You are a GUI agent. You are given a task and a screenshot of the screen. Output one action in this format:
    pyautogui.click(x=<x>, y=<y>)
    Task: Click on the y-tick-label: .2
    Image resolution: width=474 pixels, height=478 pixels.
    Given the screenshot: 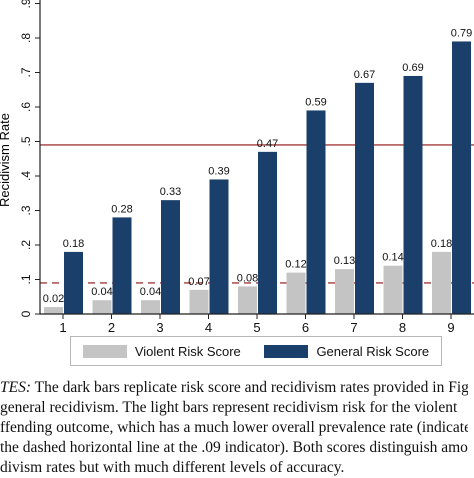 What is the action you would take?
    pyautogui.click(x=26, y=245)
    